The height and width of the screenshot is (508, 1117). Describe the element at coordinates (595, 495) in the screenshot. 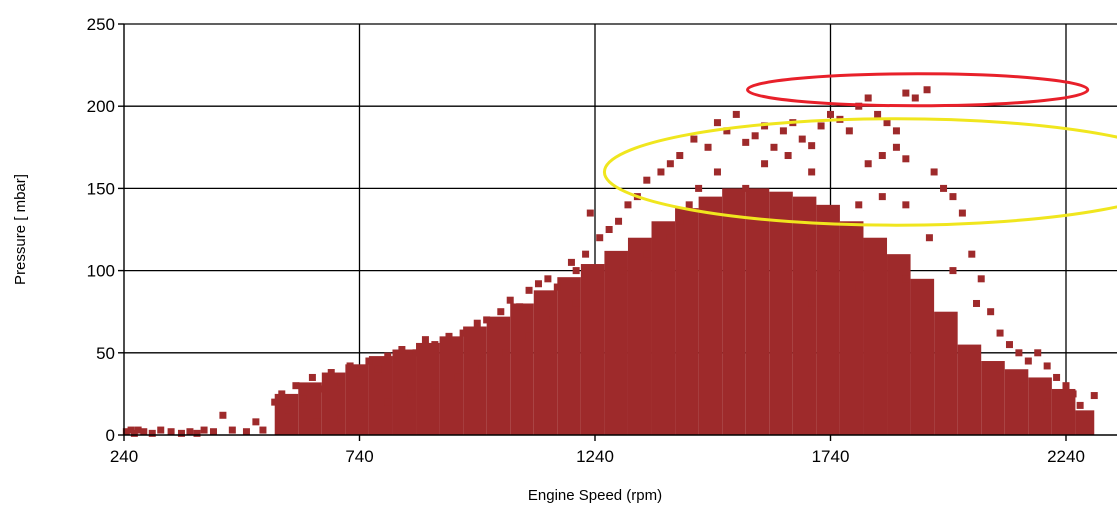

I see `x-axis-title: Engine Speed (rpm)` at that location.